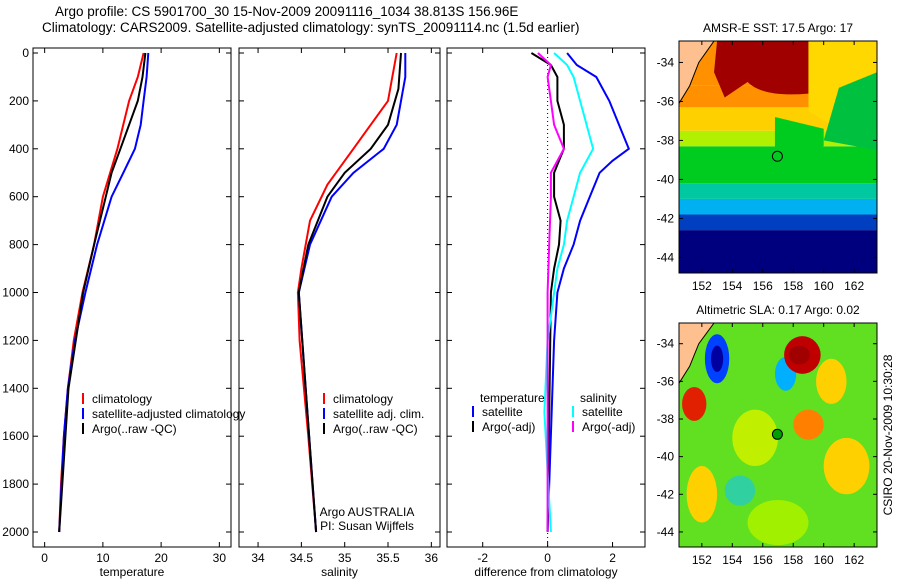 The image size is (900, 580). I want to click on series-line-salinity-argo-adj-, so click(551, 292).